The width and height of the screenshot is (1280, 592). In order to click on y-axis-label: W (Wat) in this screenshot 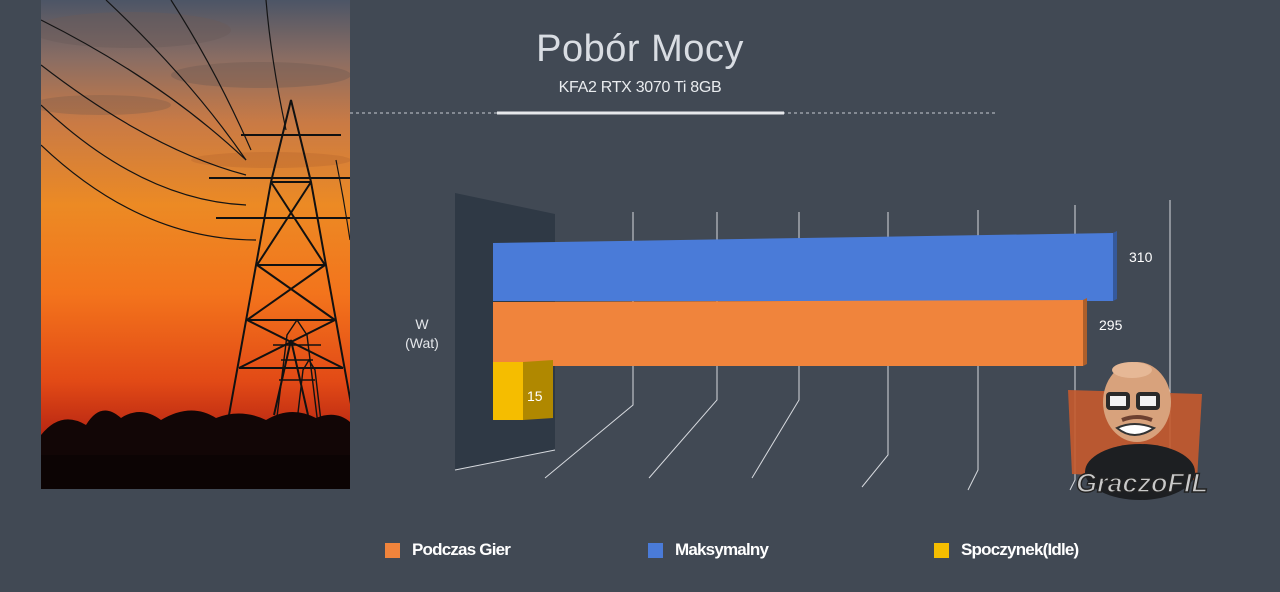, I will do `click(422, 334)`.